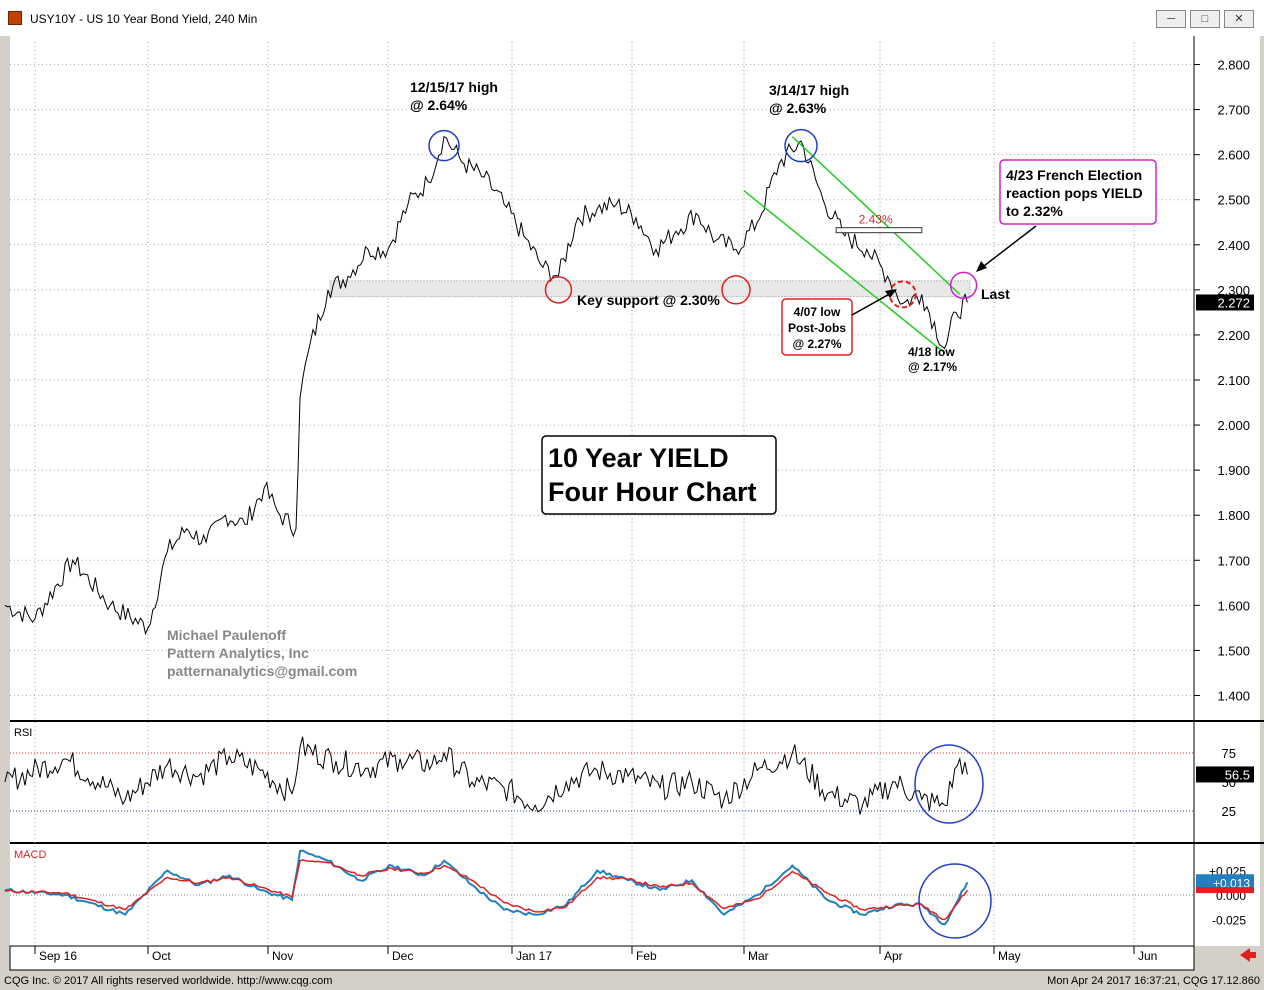 Image resolution: width=1264 pixels, height=990 pixels. I want to click on low-407-label: 4/07 low, so click(817, 312).